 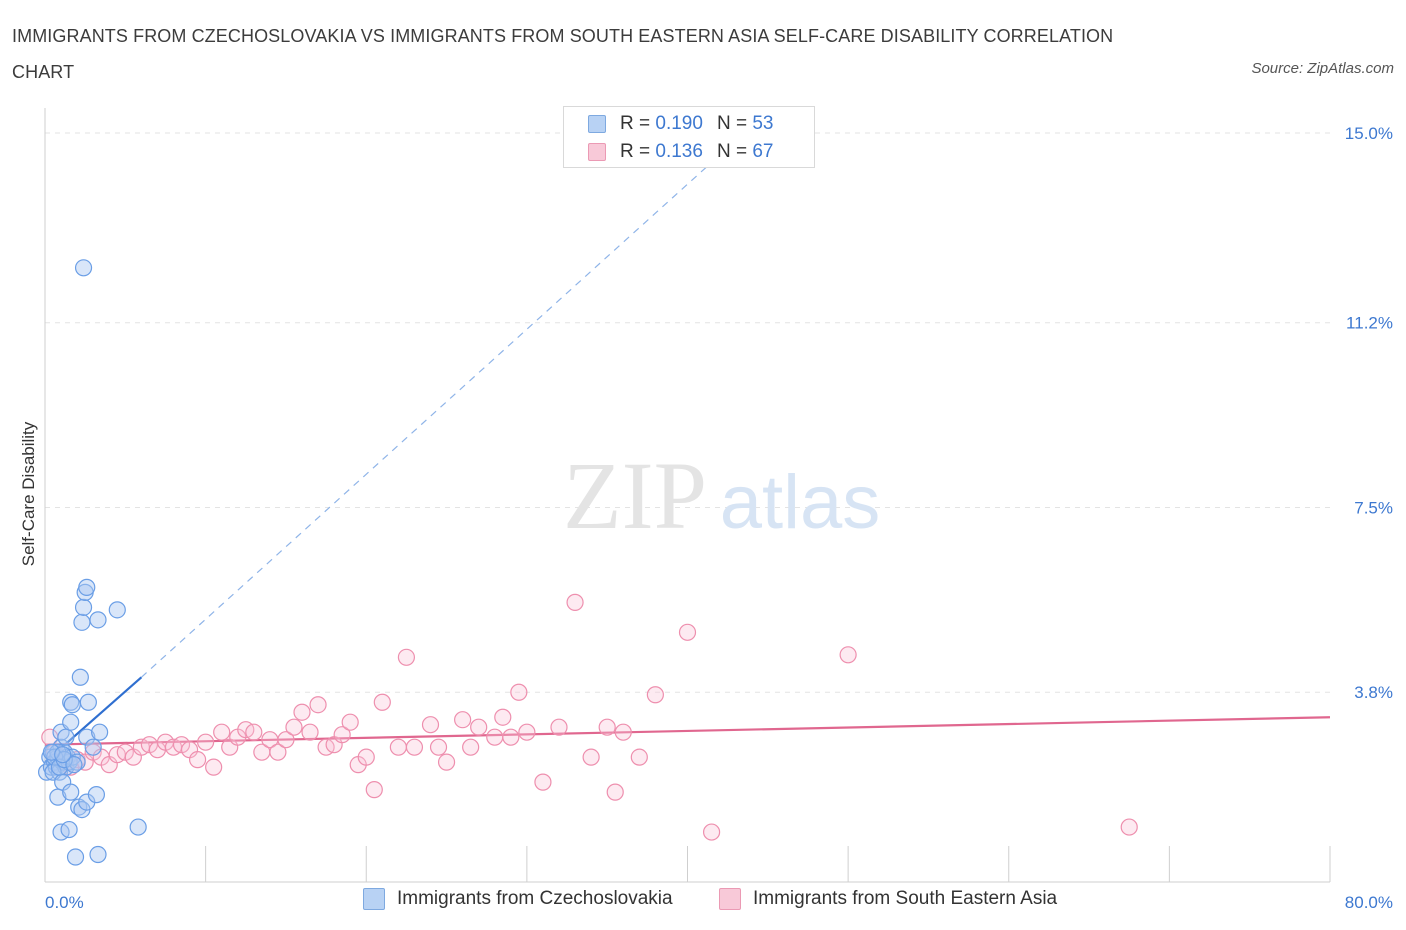 What do you see at coordinates (1373, 507) in the screenshot?
I see `y-tick-label: 7.5%` at bounding box center [1373, 507].